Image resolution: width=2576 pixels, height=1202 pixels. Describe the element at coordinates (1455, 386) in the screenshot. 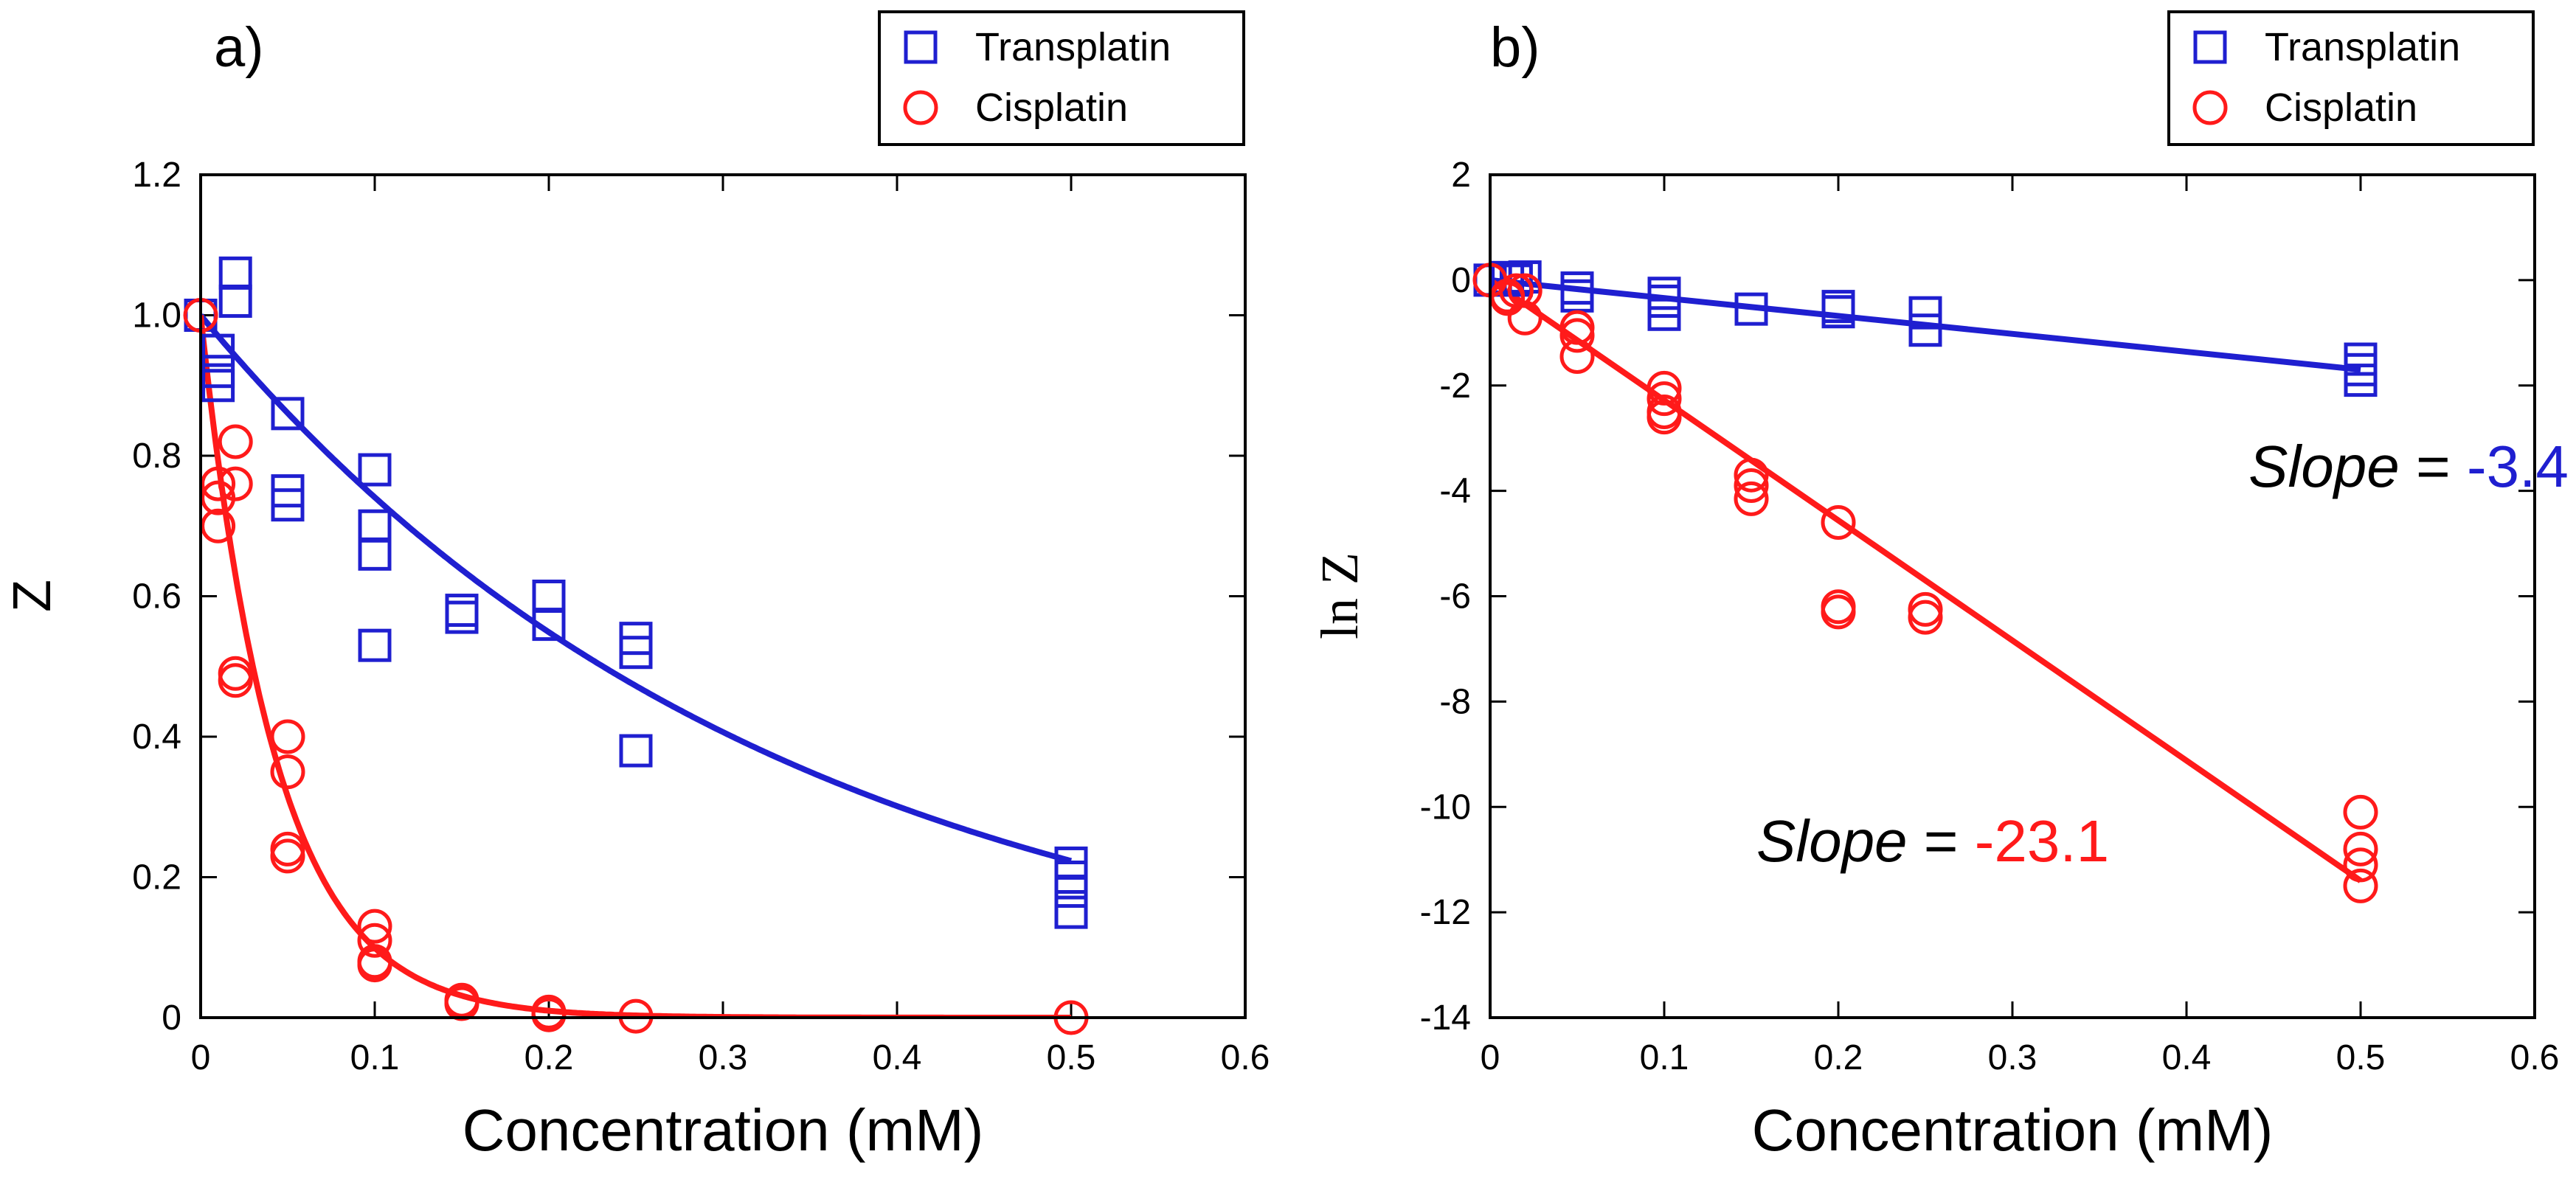

I see `y-tick-label: -2` at that location.